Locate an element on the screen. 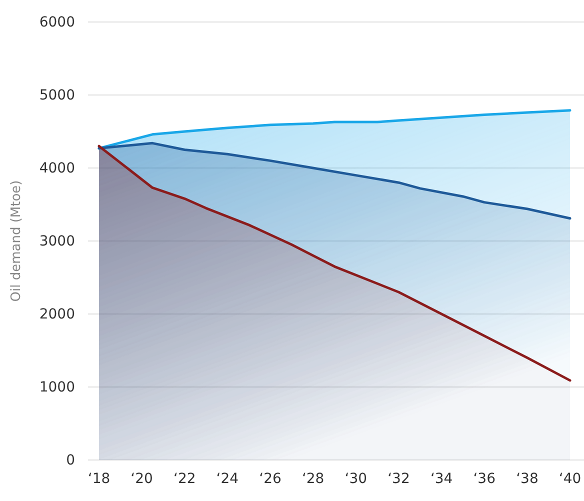 This screenshot has width=584, height=501. y-tick-label: 5000 is located at coordinates (57, 95).